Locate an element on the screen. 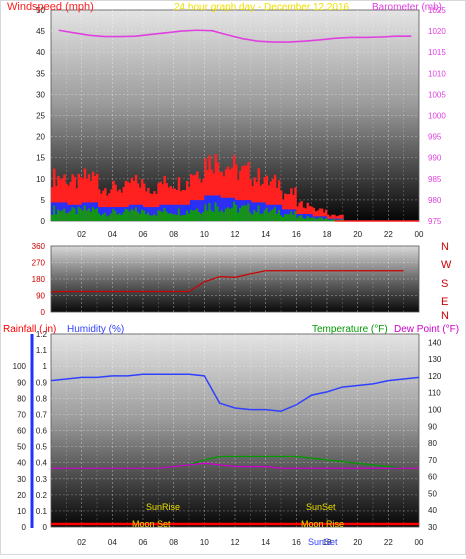 This screenshot has height=559, width=466. windspeed-series is located at coordinates (235, 188).